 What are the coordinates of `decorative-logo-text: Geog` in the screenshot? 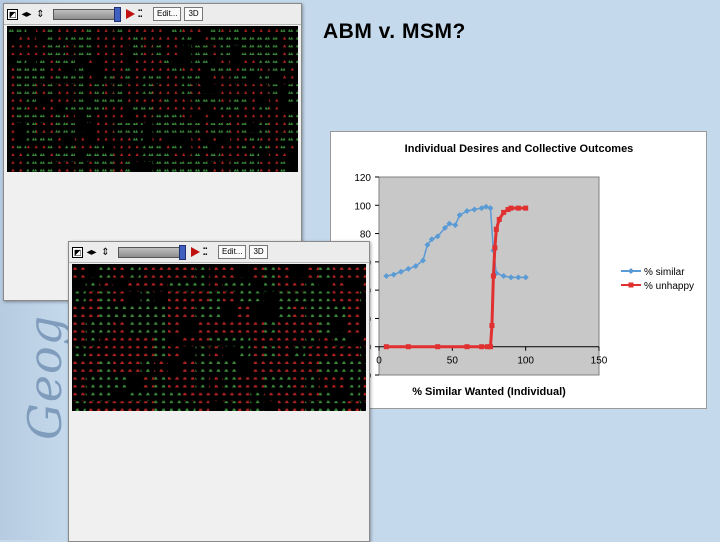 It's located at (45, 377).